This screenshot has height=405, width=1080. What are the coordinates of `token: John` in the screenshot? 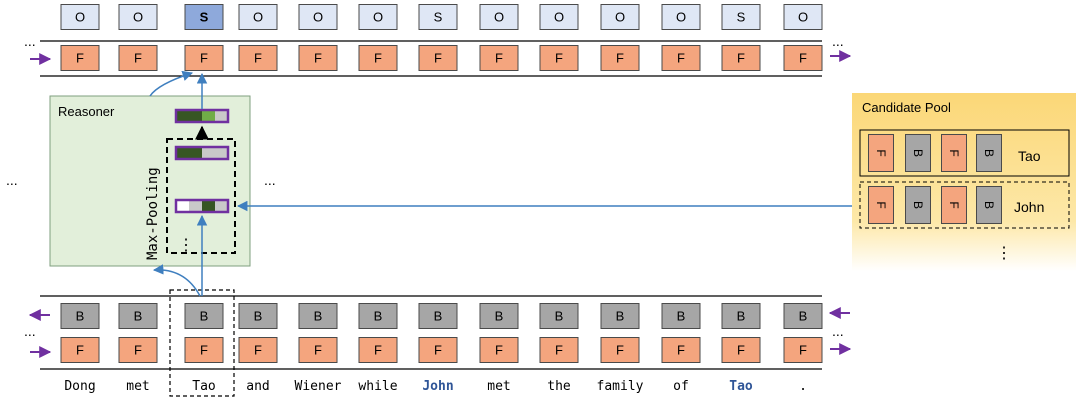 It's located at (437, 386).